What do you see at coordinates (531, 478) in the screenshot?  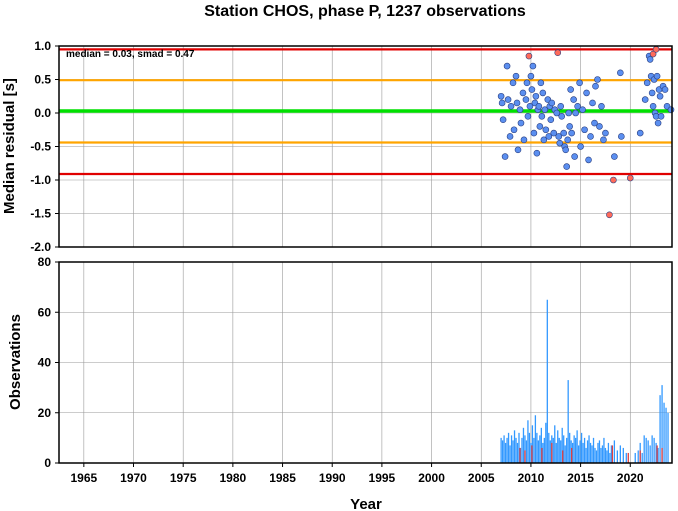 I see `x-tick-label: 2010` at bounding box center [531, 478].